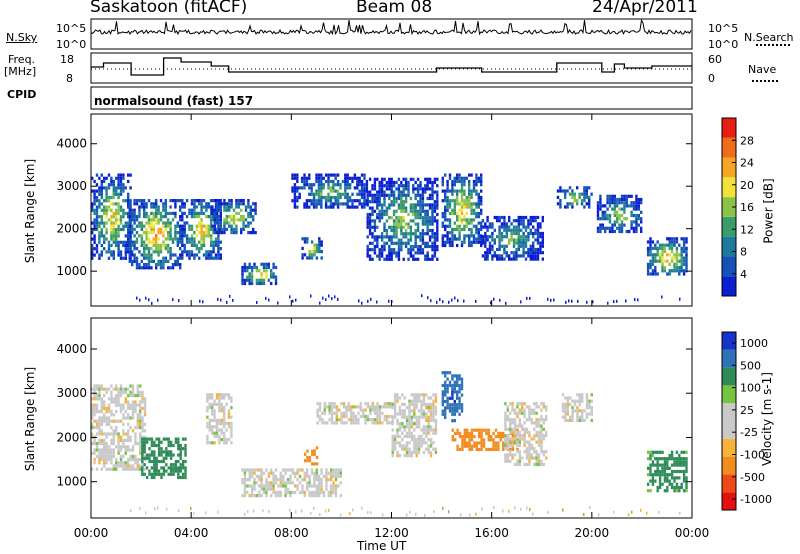 The image size is (800, 554). Describe the element at coordinates (749, 432) in the screenshot. I see `colorbar-tick-label: -25` at that location.